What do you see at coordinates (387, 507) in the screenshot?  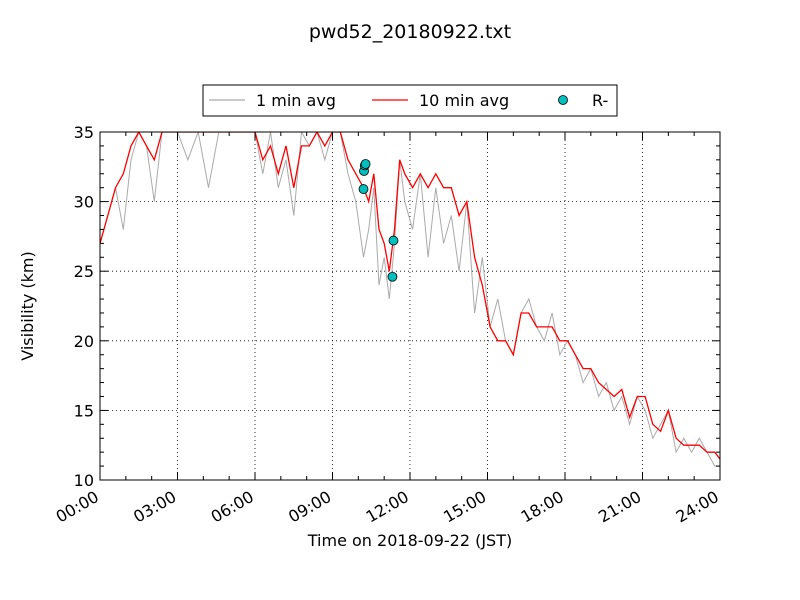 I see `x-tick-label: 12:00` at bounding box center [387, 507].